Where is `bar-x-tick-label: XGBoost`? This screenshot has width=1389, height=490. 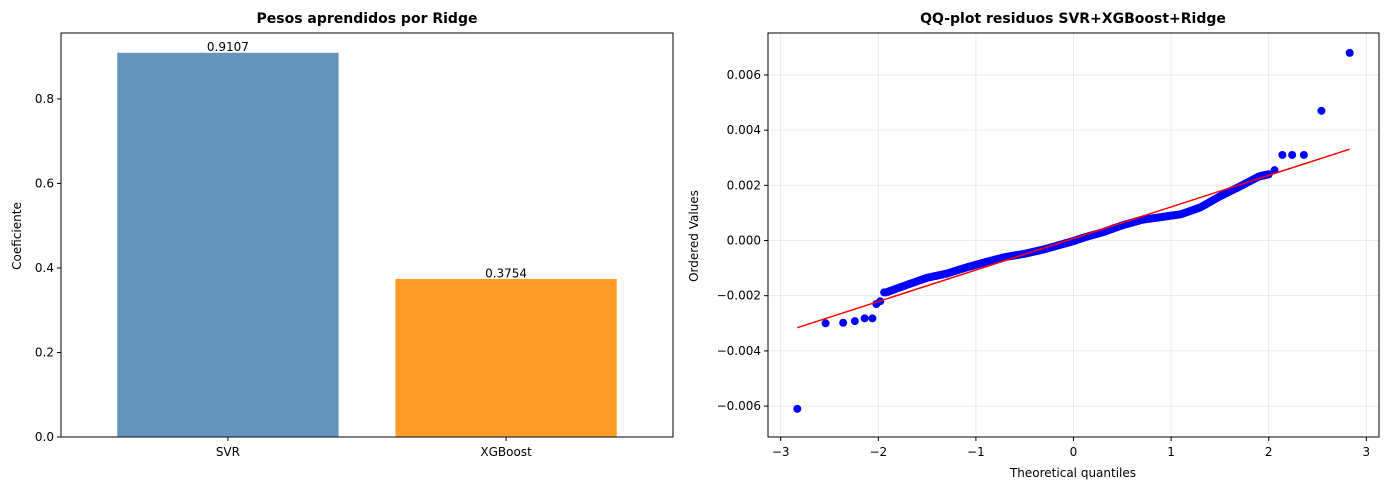
bar-x-tick-label: XGBoost is located at coordinates (506, 452).